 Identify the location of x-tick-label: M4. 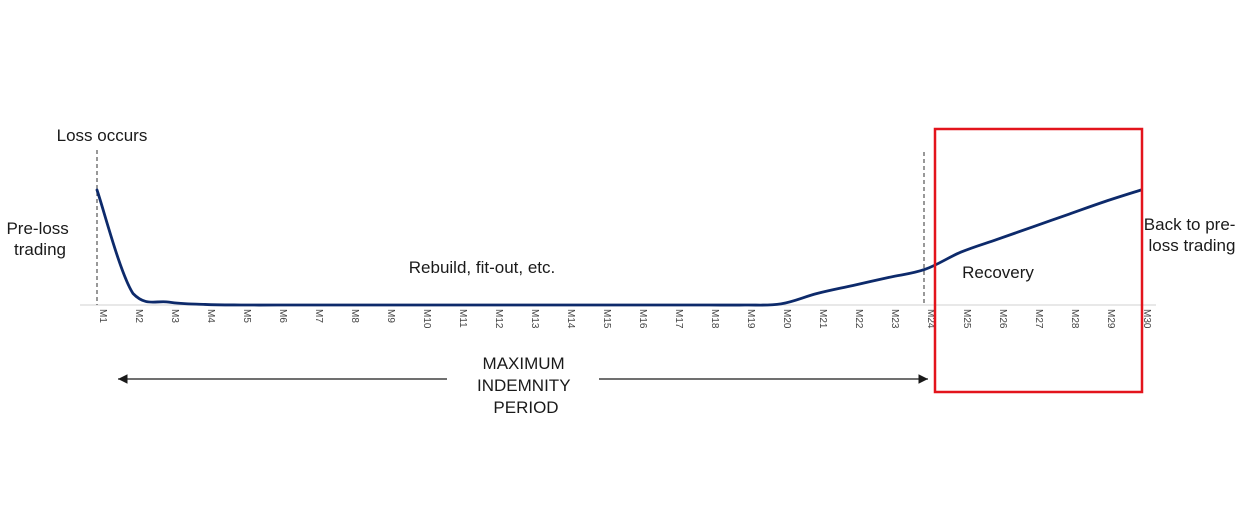
(210, 316).